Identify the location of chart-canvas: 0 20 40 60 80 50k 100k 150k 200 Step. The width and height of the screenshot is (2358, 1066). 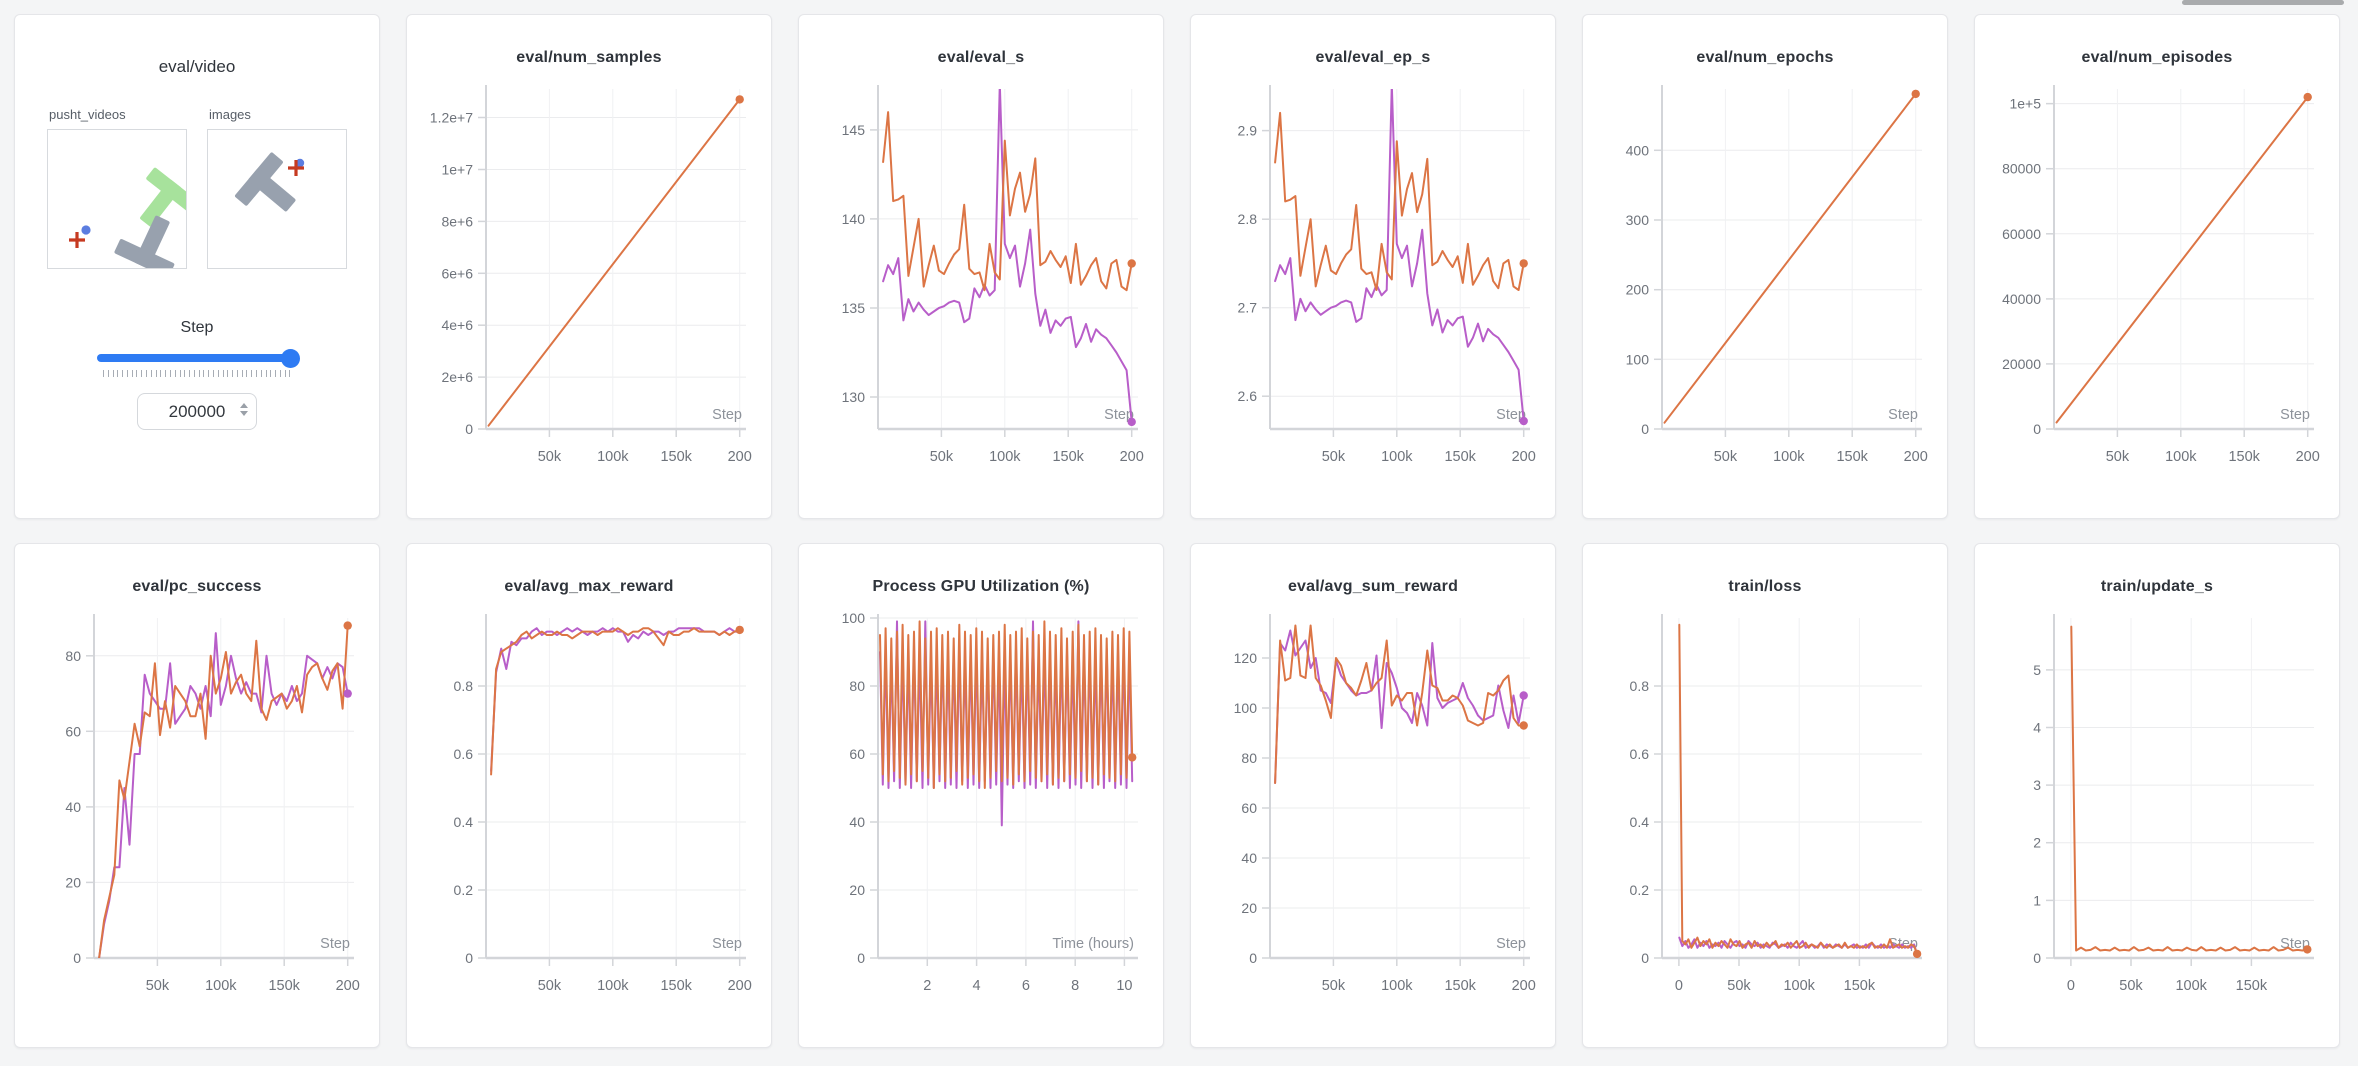
(197, 811).